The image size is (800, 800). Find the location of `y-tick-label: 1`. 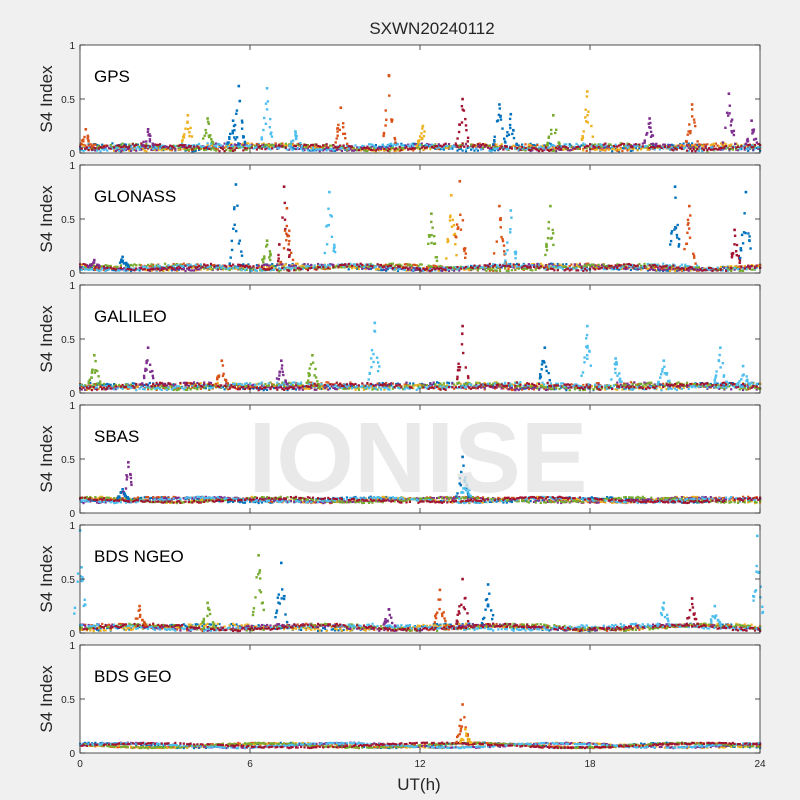

y-tick-label: 1 is located at coordinates (72, 166).